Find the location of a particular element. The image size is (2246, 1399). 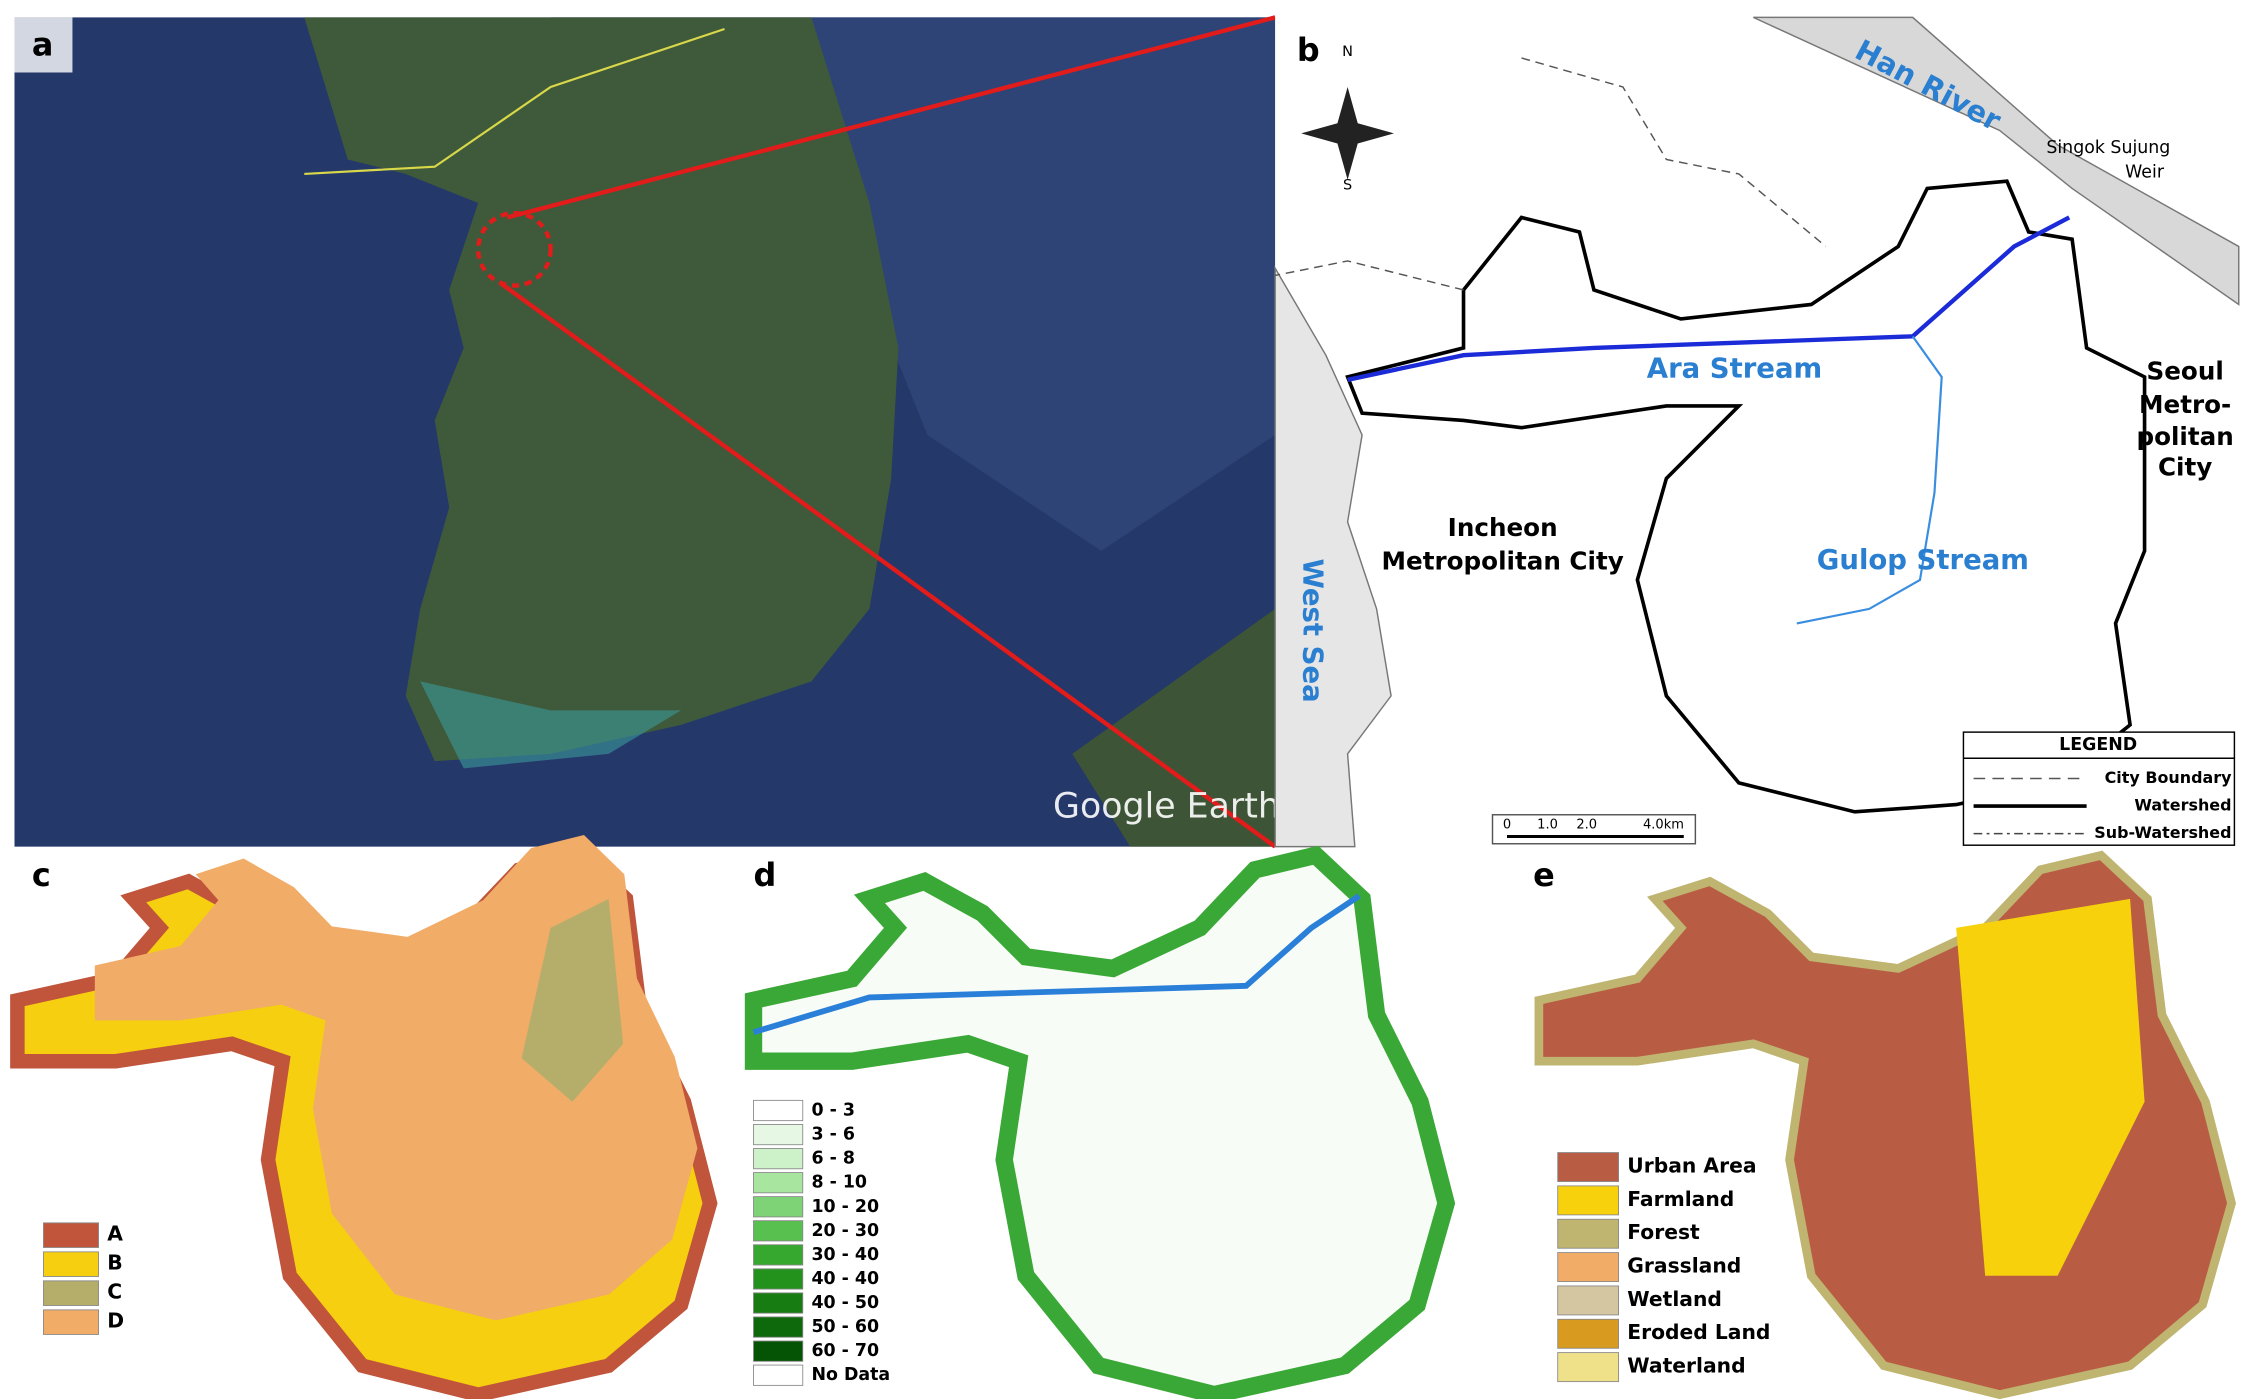

sea-label: West Sea is located at coordinates (1312, 631).